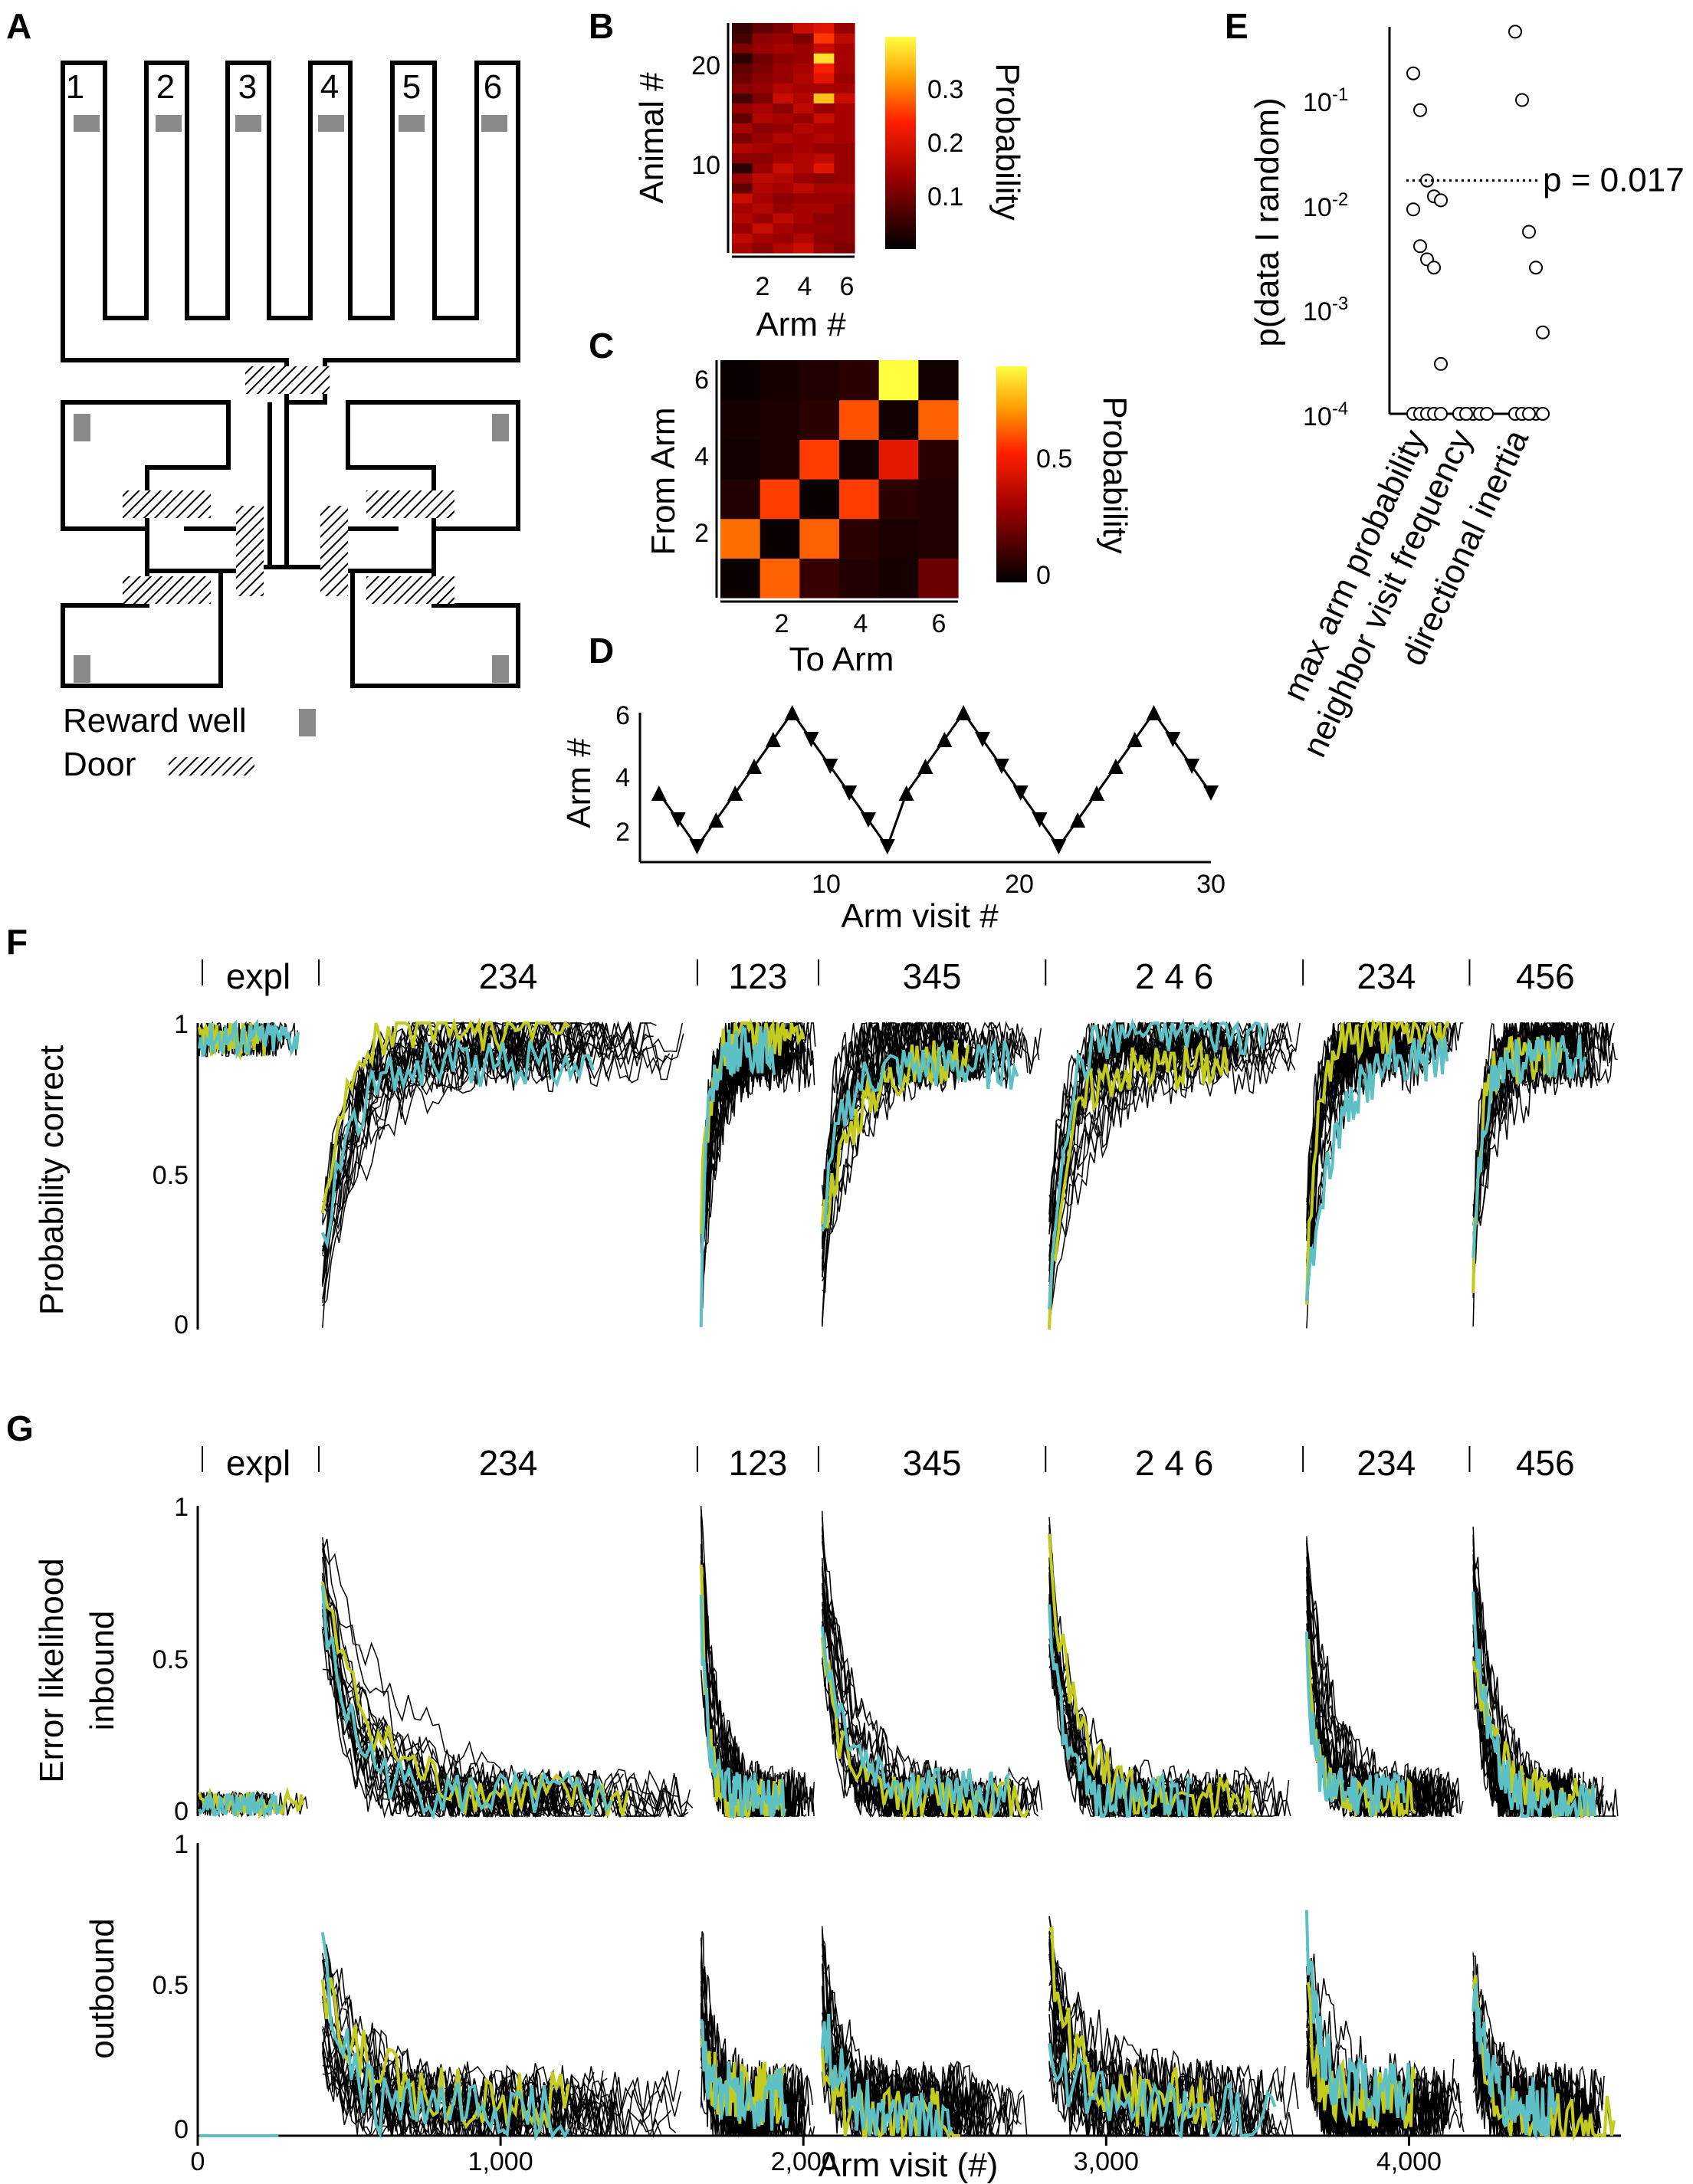  Describe the element at coordinates (826, 884) in the screenshot. I see `line-d-xtick: 10` at that location.